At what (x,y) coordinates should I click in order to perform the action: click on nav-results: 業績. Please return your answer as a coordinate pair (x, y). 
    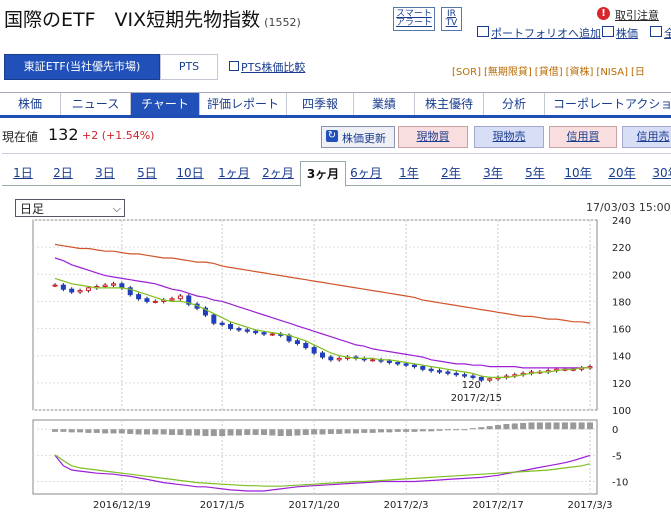
    Looking at the image, I should click on (384, 104).